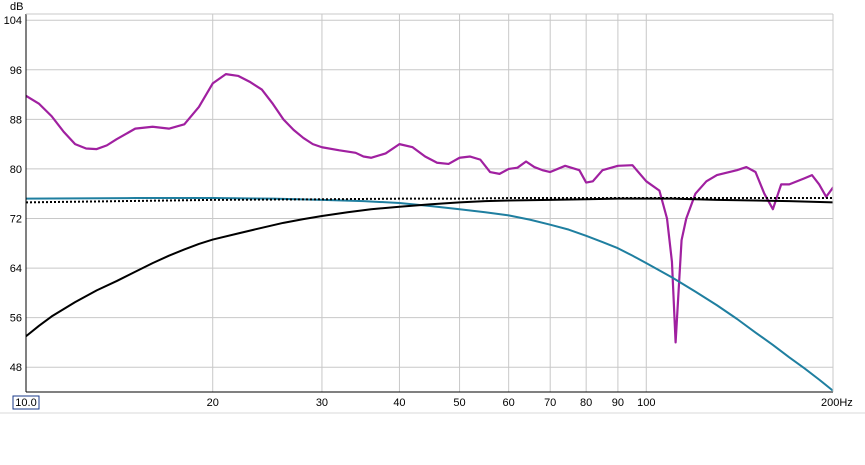 The width and height of the screenshot is (865, 465). I want to click on y-tick-label: 64, so click(16, 269).